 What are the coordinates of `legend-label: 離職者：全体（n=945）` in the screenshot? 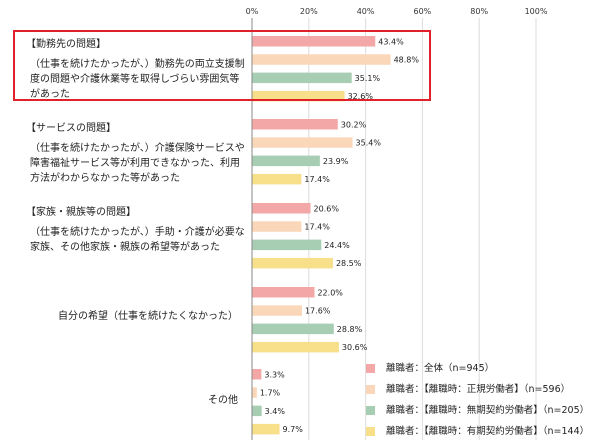 It's located at (440, 368).